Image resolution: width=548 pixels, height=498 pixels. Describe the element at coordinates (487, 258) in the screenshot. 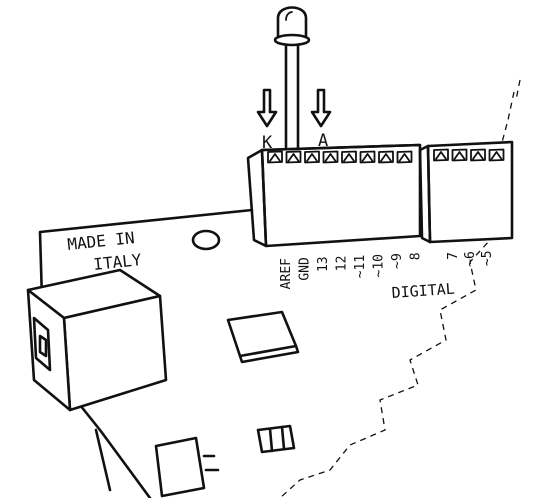

I see `pin-label: ~5` at that location.